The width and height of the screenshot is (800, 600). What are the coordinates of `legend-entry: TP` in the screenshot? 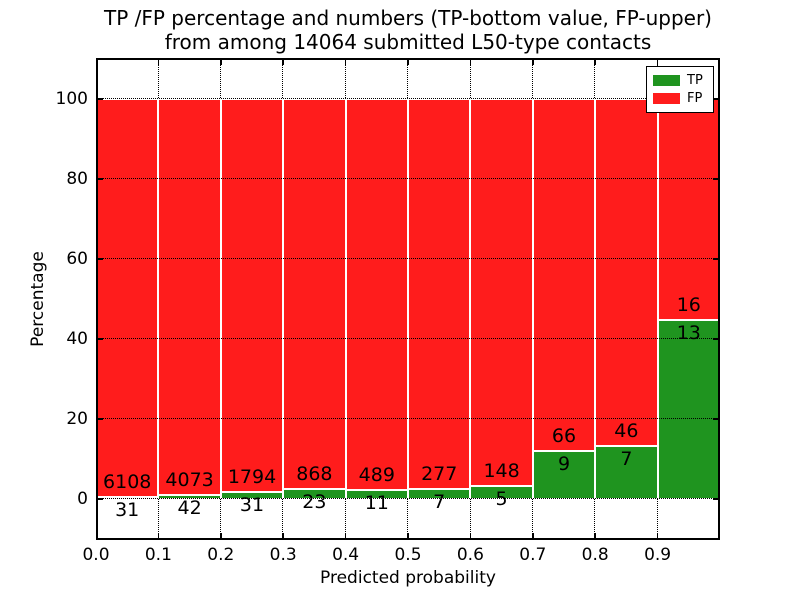 It's located at (680, 80).